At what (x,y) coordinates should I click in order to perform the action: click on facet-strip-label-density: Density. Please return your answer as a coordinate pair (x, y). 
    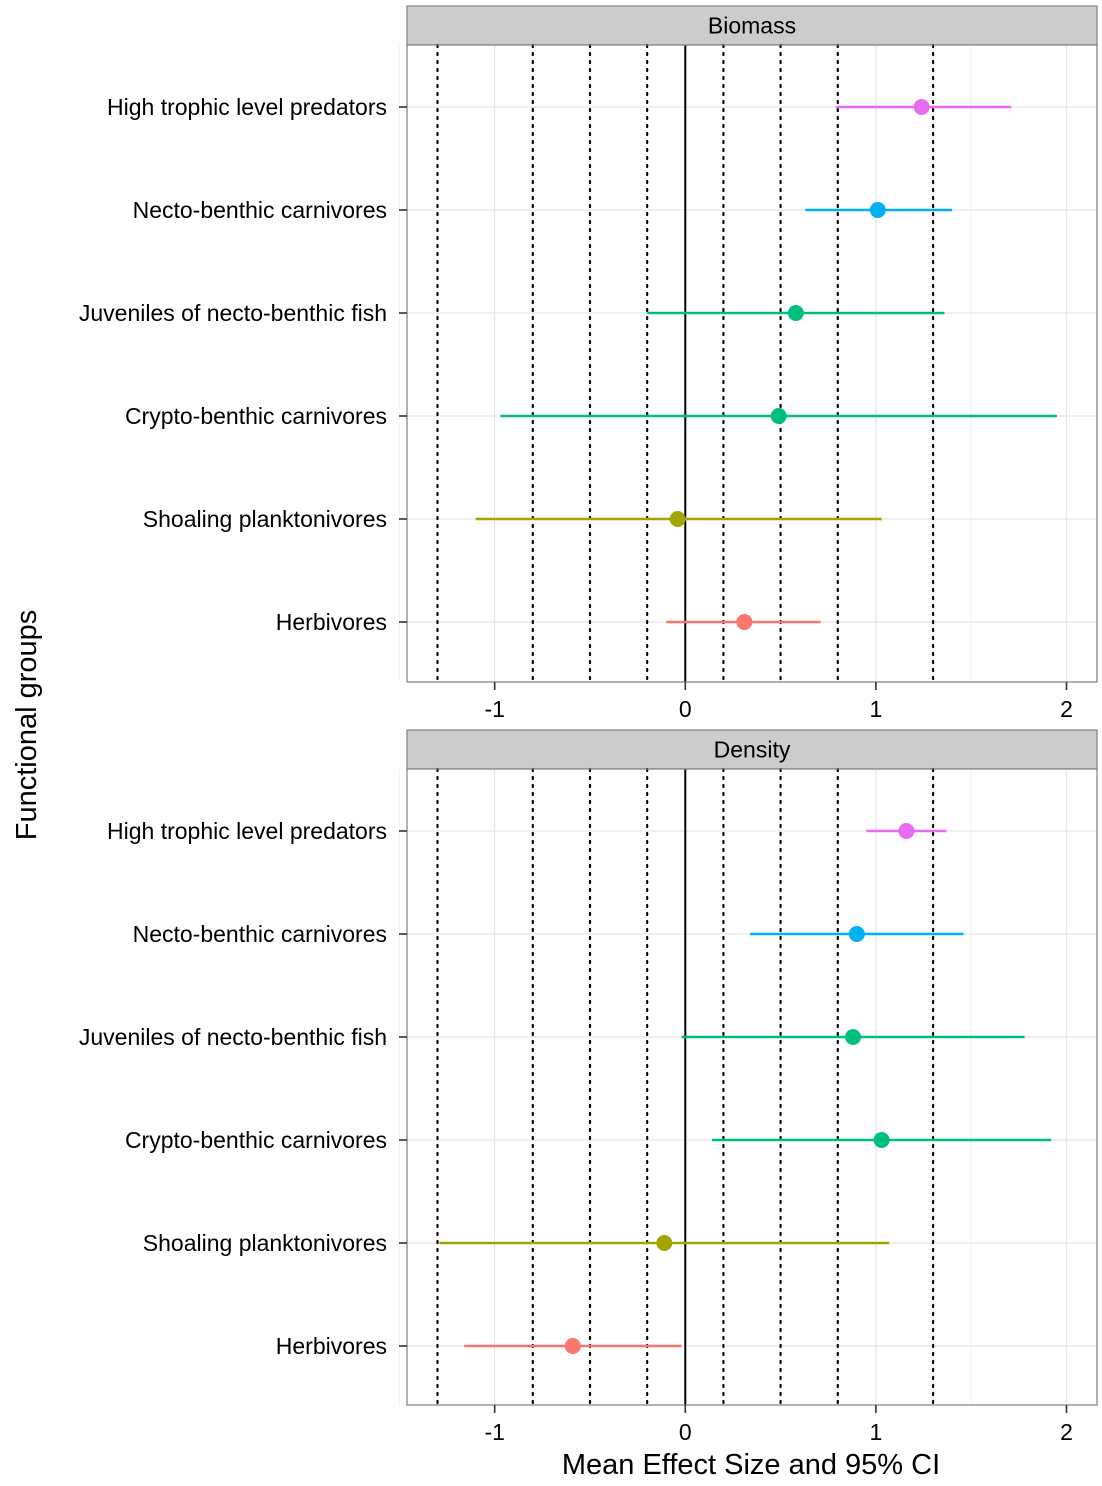
    Looking at the image, I should click on (752, 750).